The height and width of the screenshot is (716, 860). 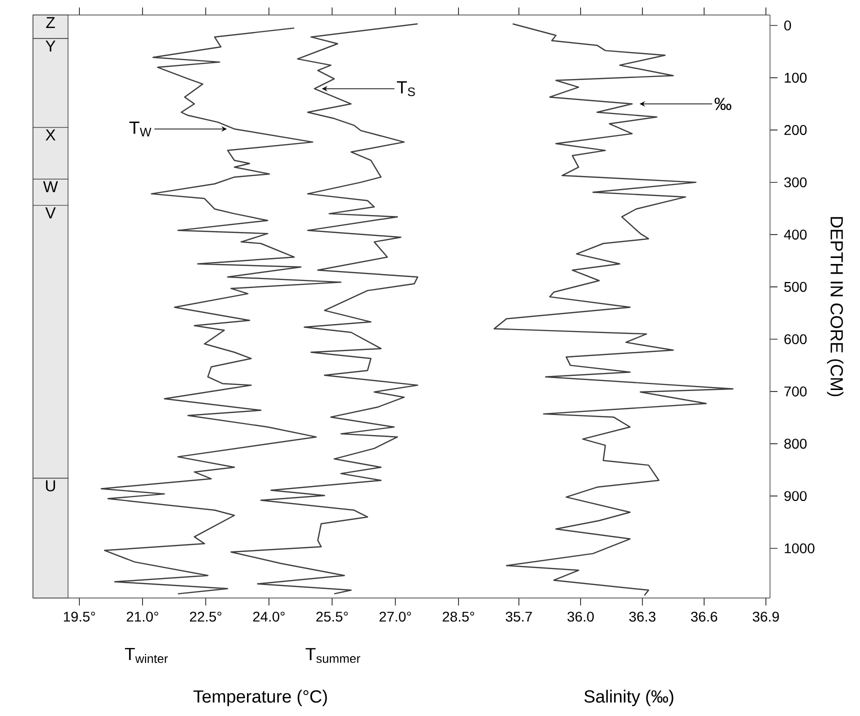 I want to click on y-tick-label: 700, so click(x=795, y=391).